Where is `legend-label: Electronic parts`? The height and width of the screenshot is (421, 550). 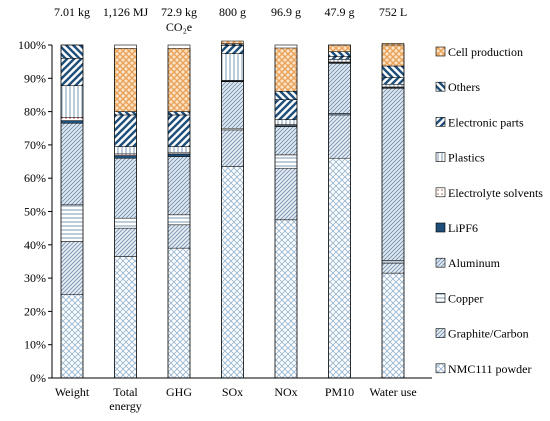 legend-label: Electronic parts is located at coordinates (486, 122).